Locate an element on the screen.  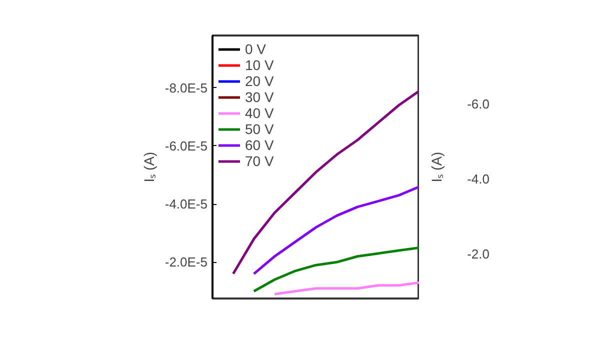
y-tick-label: -2.0E-5 is located at coordinates (186, 262).